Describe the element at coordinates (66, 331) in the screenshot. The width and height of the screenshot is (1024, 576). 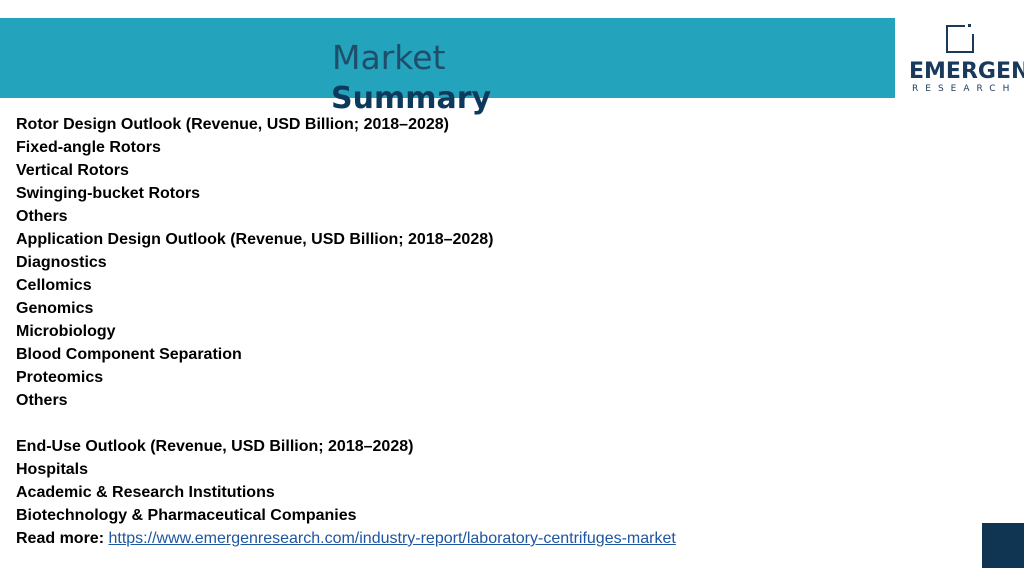
I see `list-item: Microbiology` at that location.